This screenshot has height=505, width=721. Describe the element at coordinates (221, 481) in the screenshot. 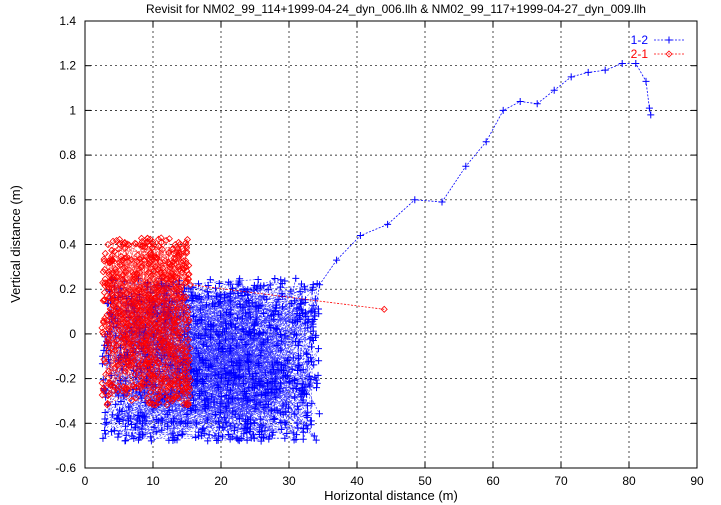

I see `x-tick-label: 20` at that location.